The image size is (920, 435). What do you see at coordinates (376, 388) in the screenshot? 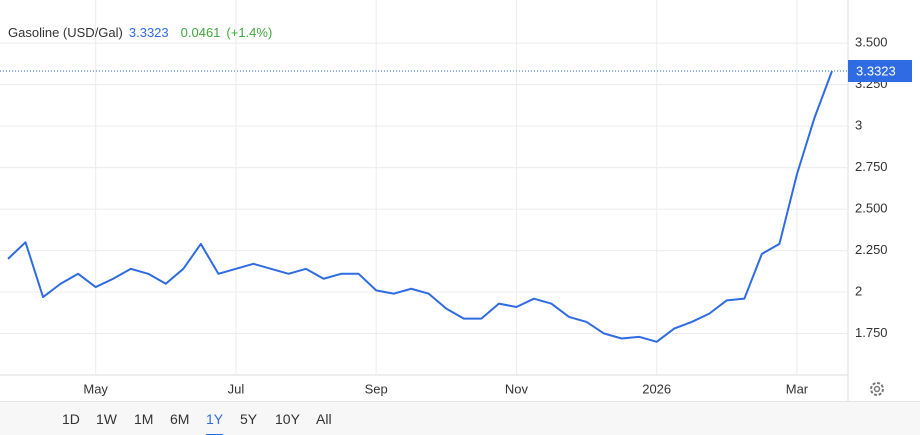
I see `x-tick-label: Sep` at bounding box center [376, 388].